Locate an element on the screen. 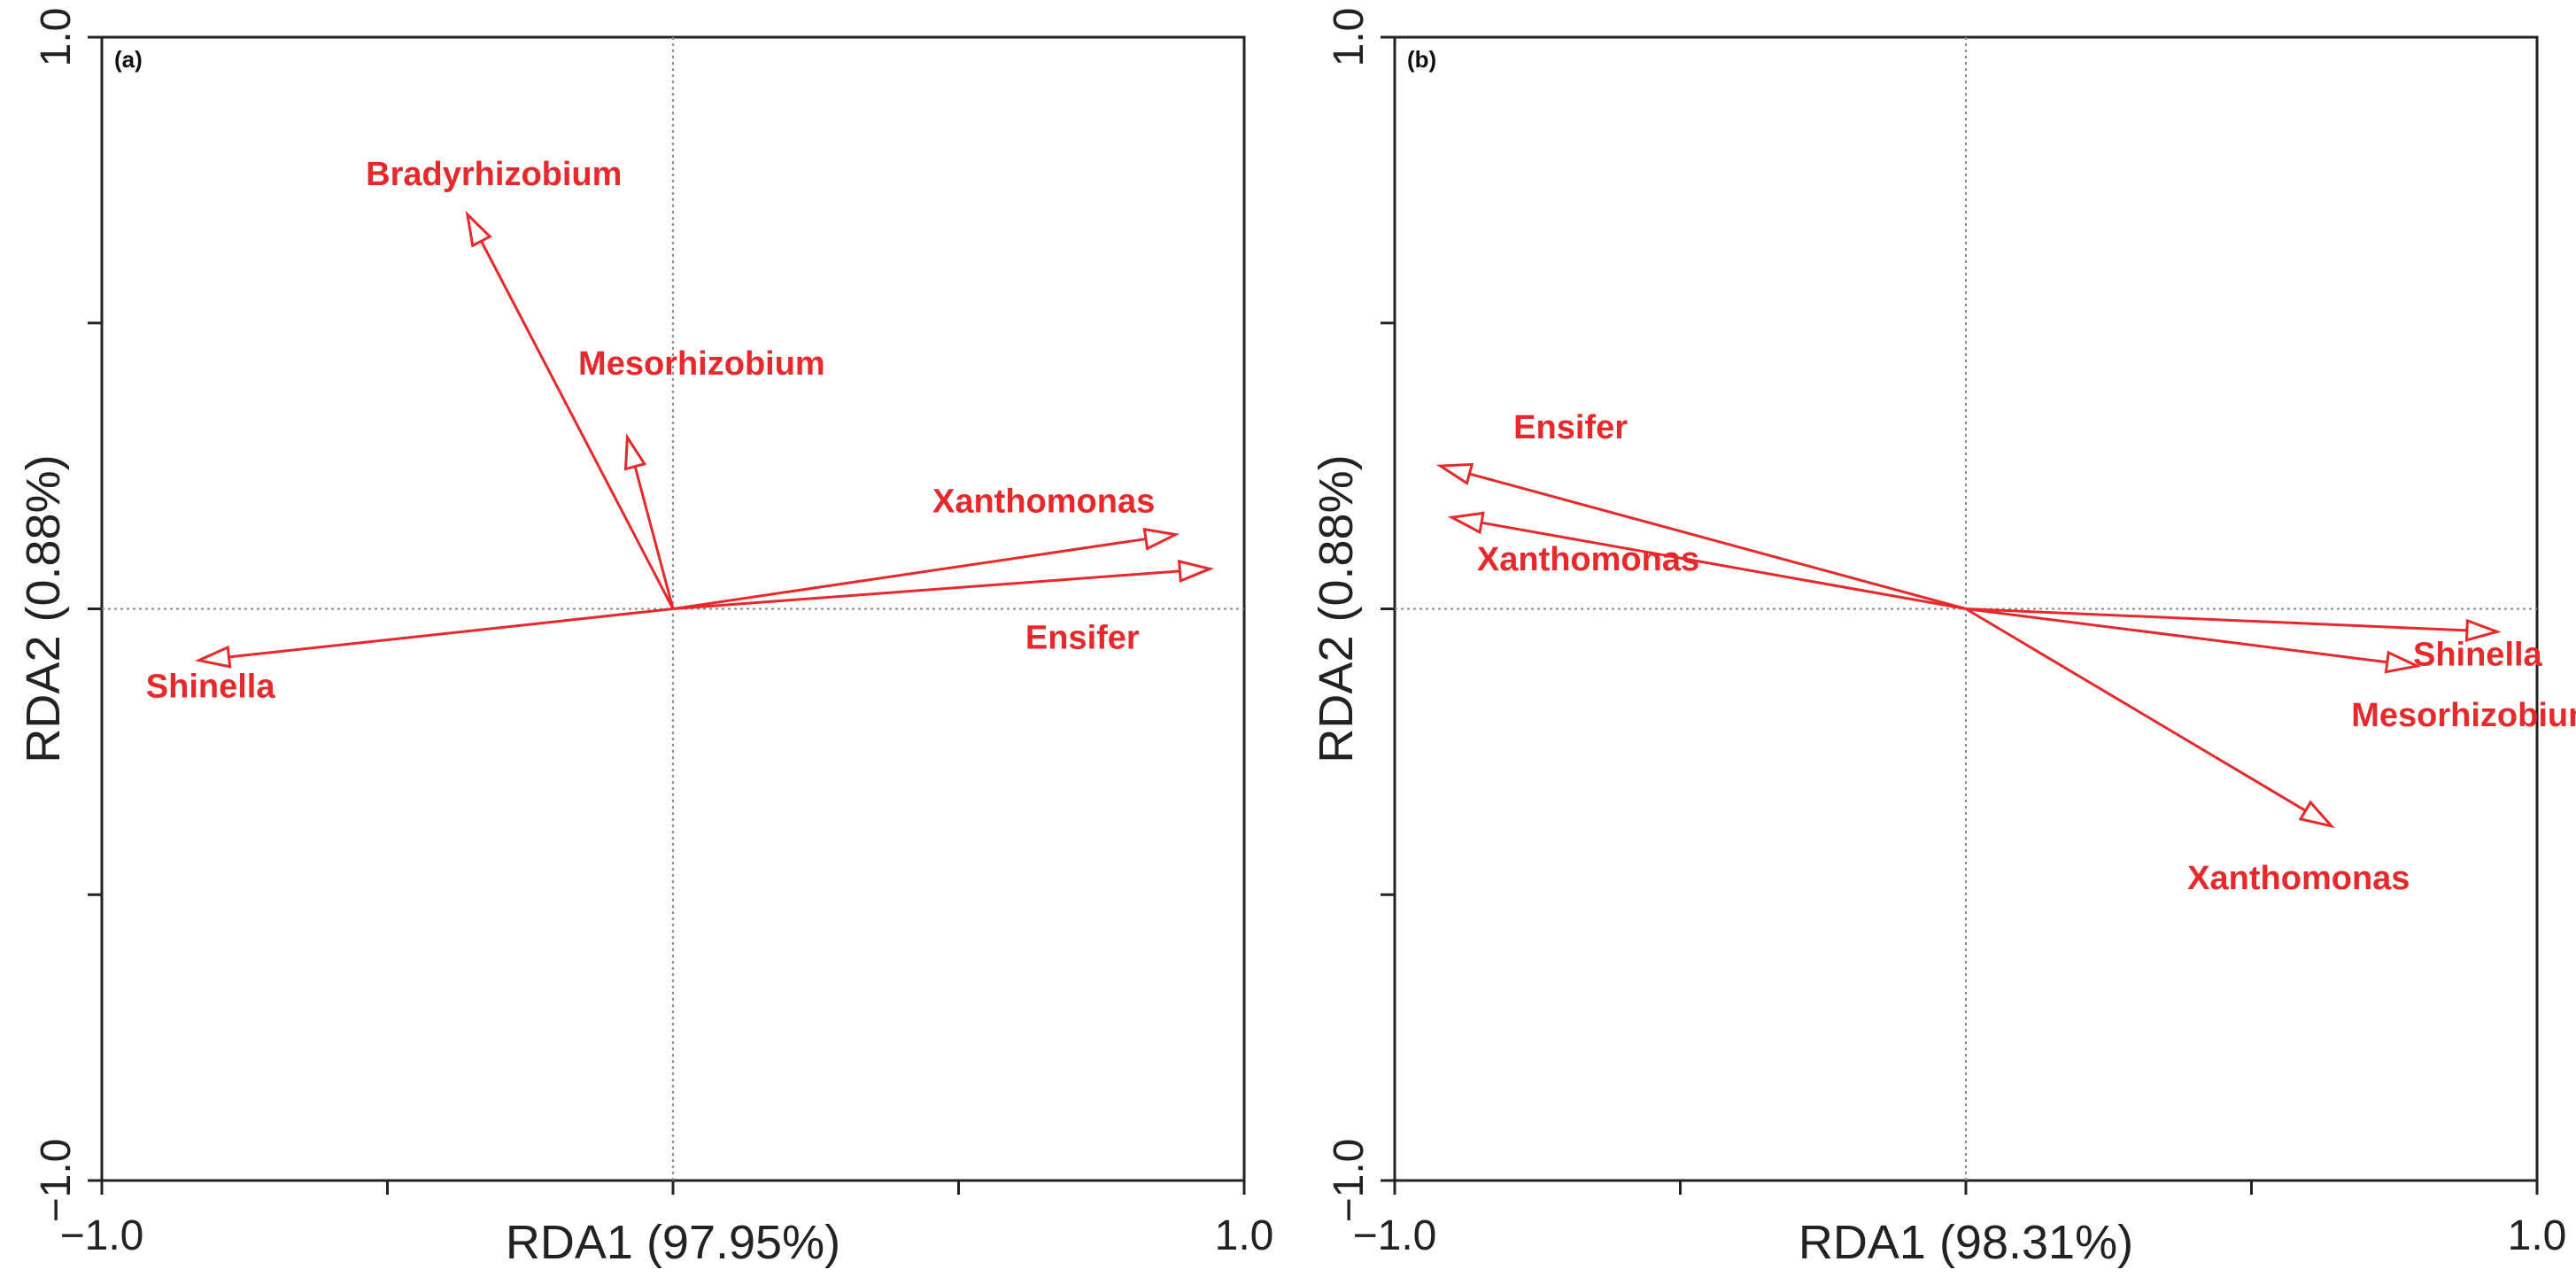 The image size is (2576, 1285). panel-b-vector-arrowhead-shinella is located at coordinates (2483, 630).